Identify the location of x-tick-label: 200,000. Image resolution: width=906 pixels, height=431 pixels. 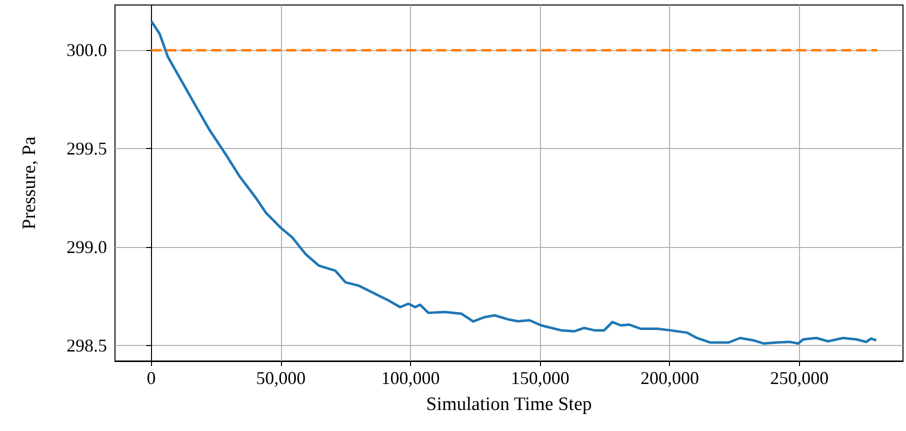
(669, 378).